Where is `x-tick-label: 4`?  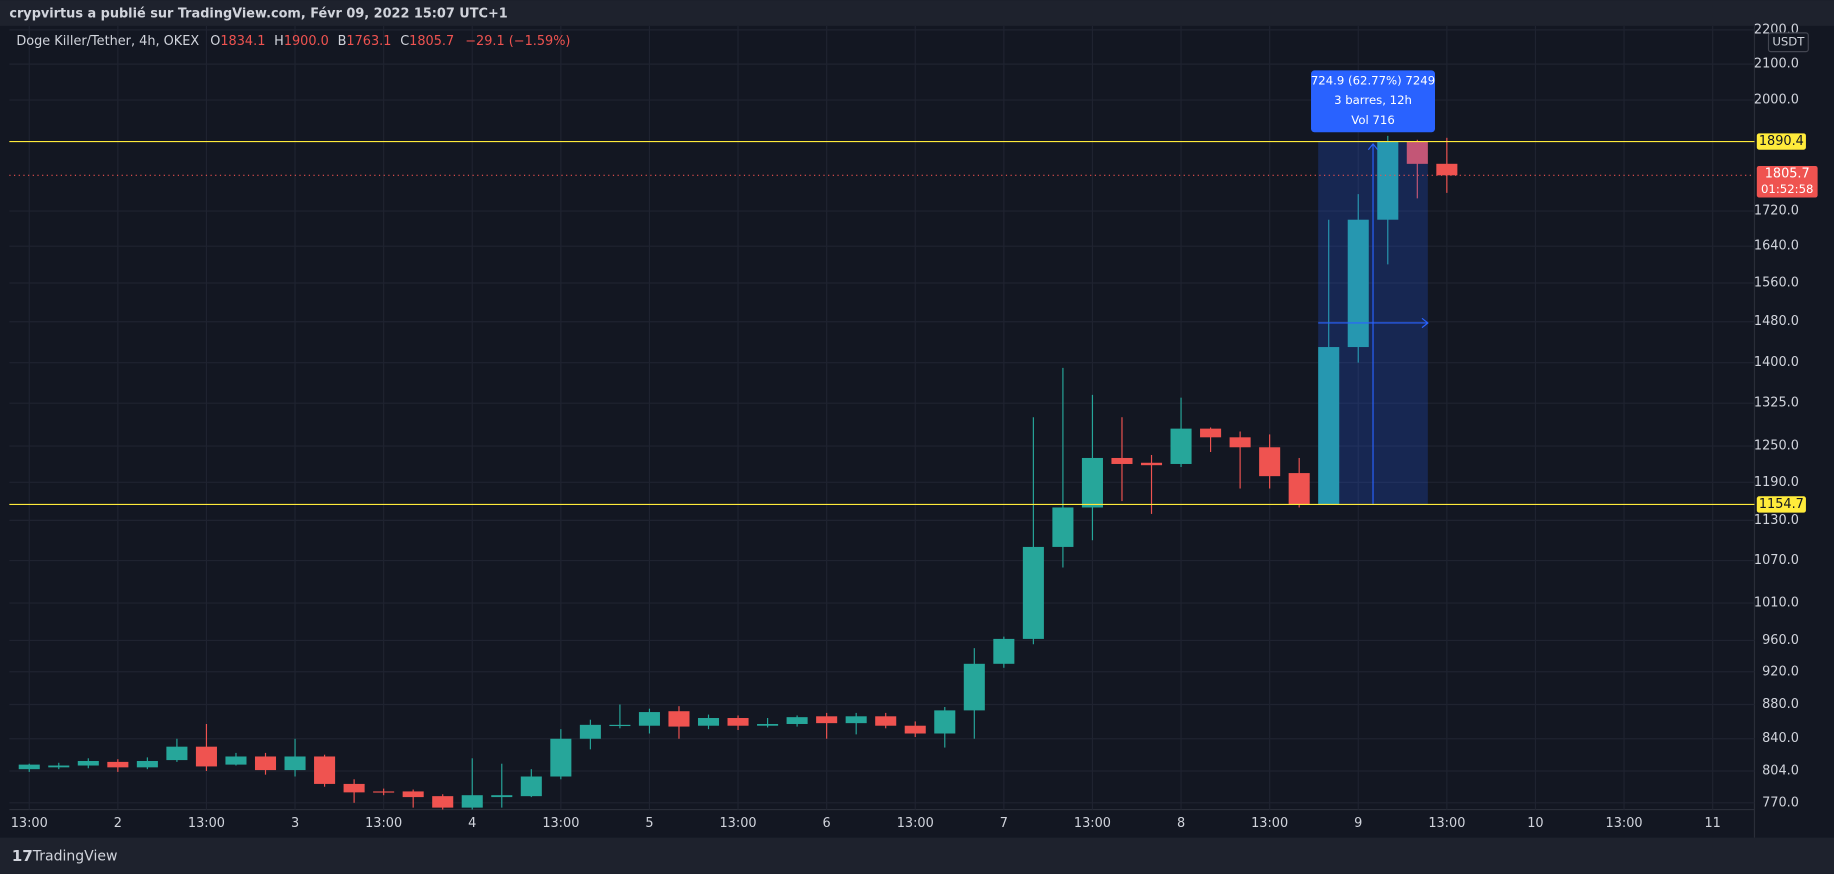 x-tick-label: 4 is located at coordinates (472, 823).